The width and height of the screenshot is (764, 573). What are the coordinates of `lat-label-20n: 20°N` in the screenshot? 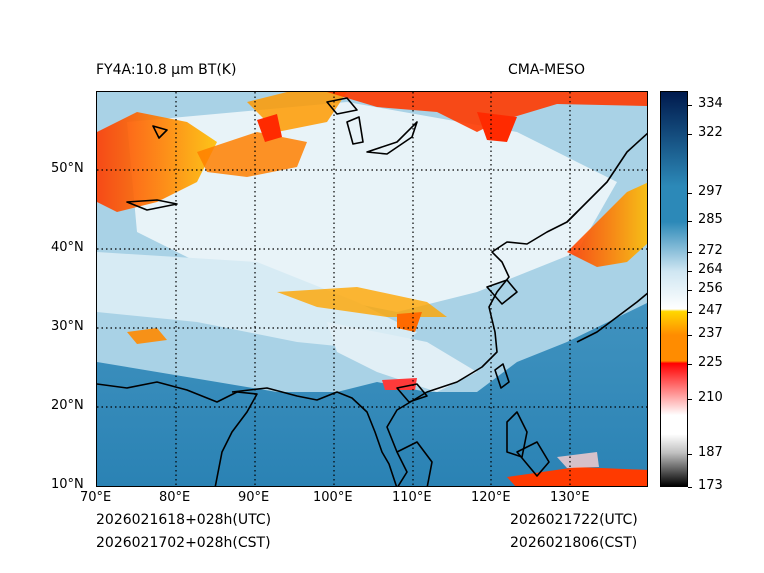 It's located at (67, 405).